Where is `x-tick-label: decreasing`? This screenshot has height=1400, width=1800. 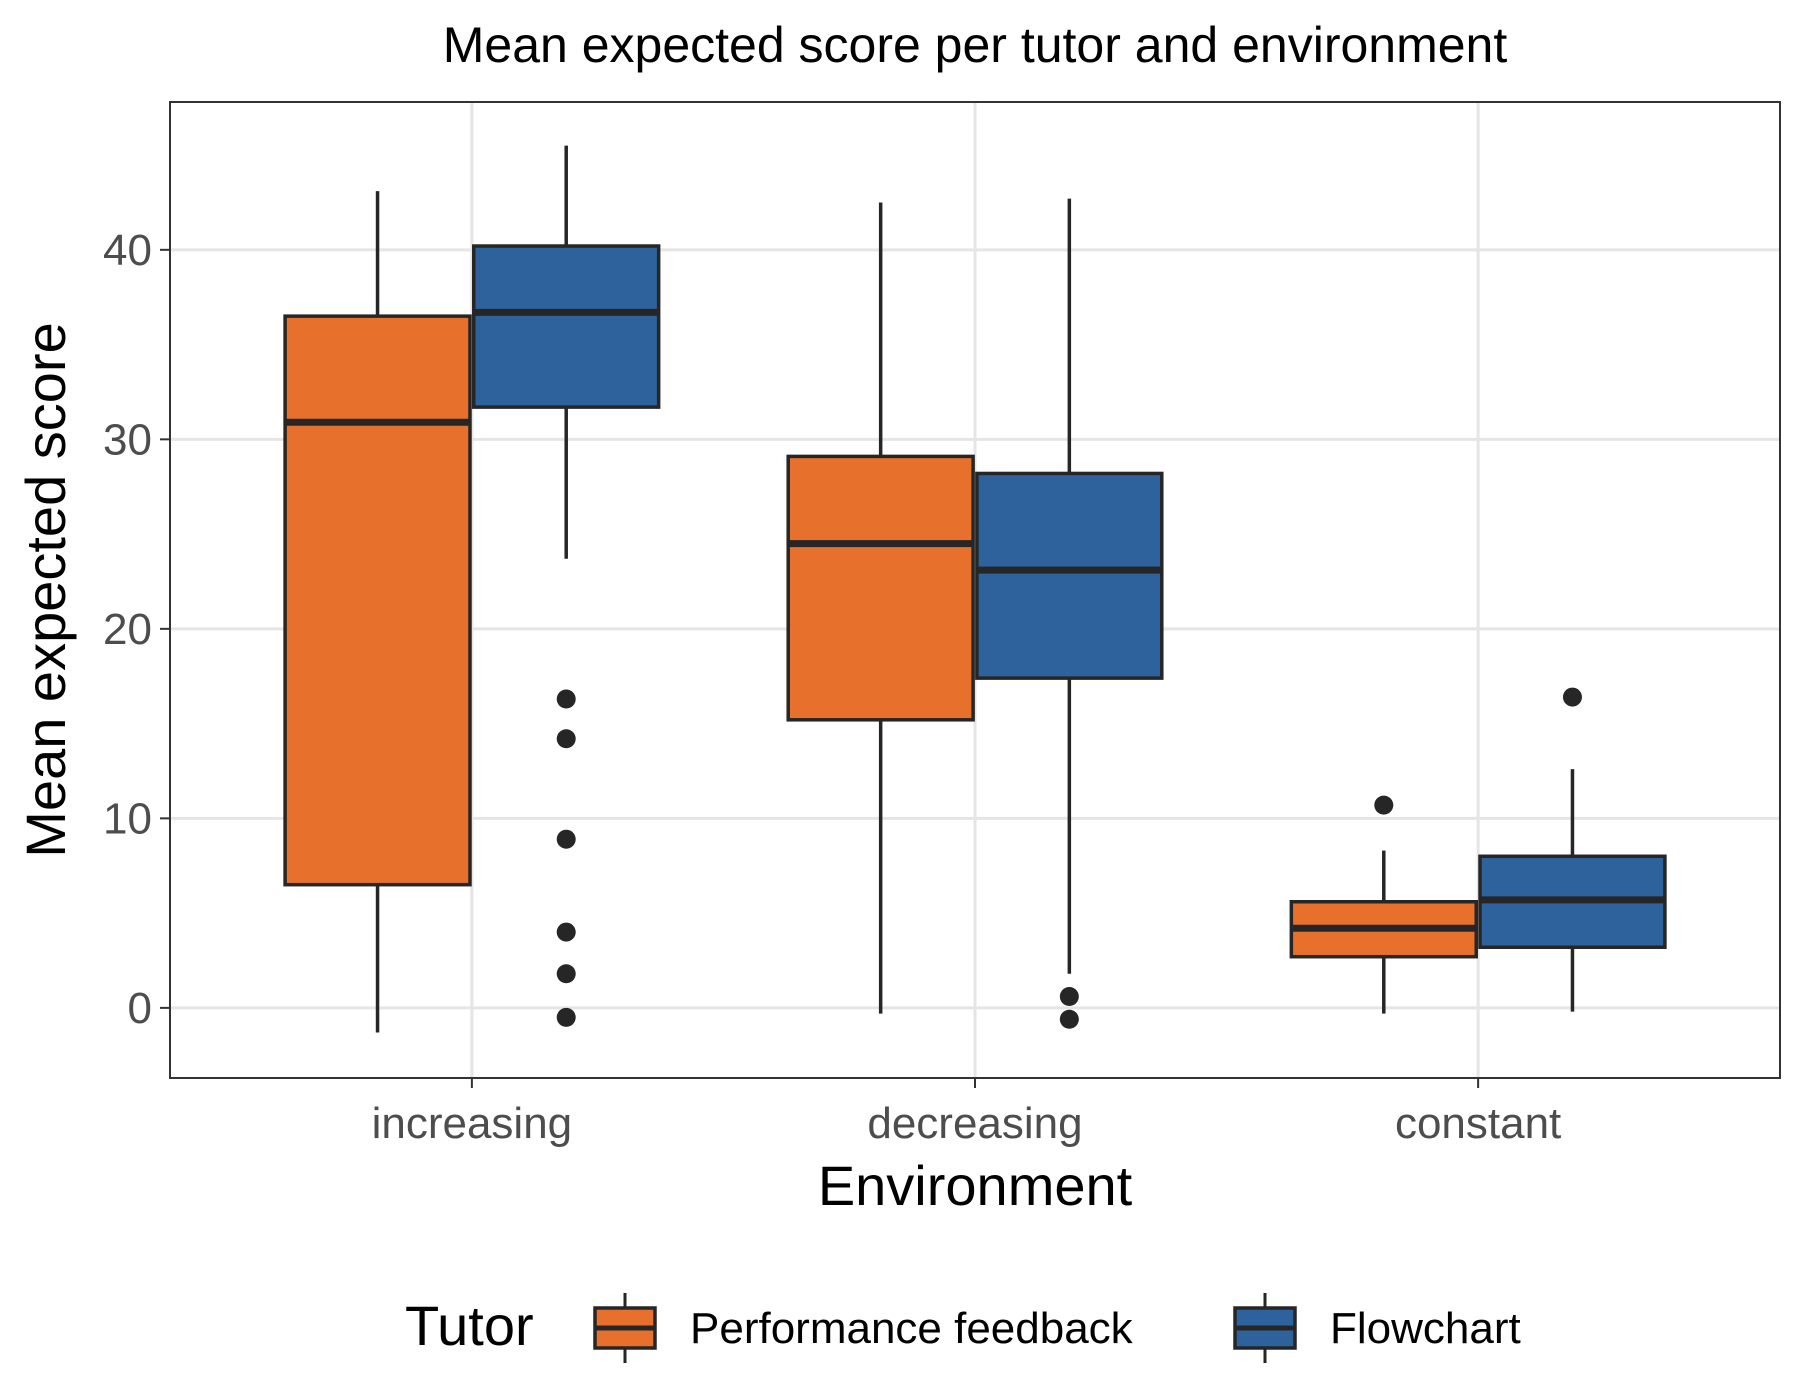 x-tick-label: decreasing is located at coordinates (974, 1123).